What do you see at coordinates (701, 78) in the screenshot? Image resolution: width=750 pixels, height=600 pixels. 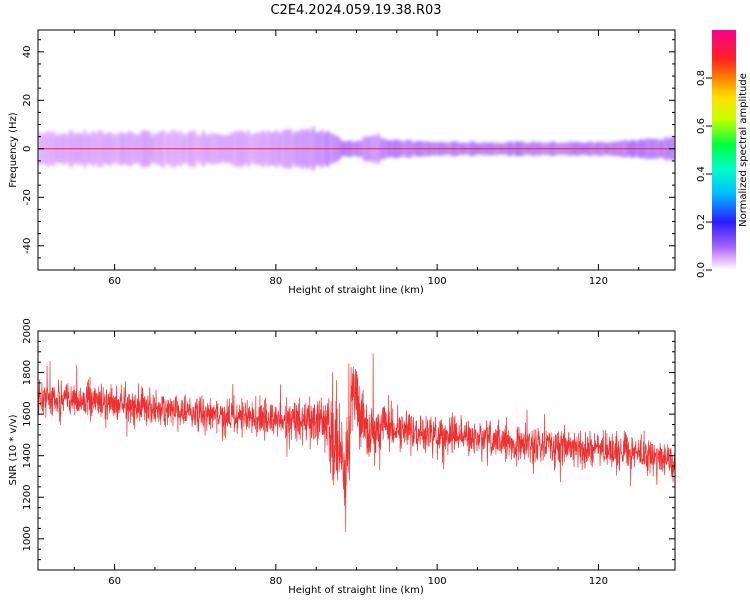 I see `colorbar-tick-label: 0.8` at bounding box center [701, 78].